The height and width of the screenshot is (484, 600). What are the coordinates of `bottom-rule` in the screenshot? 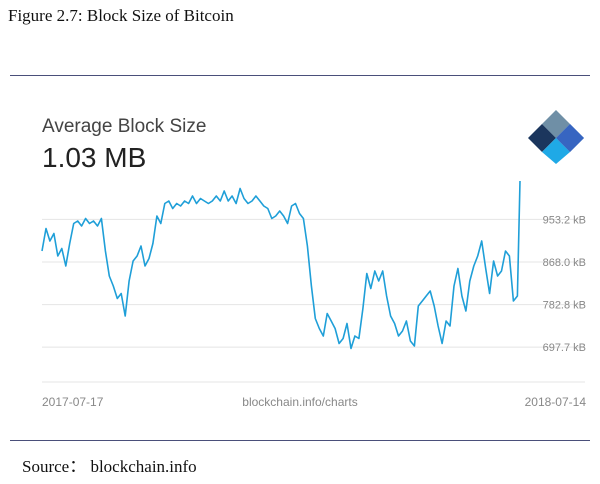 It's located at (300, 440).